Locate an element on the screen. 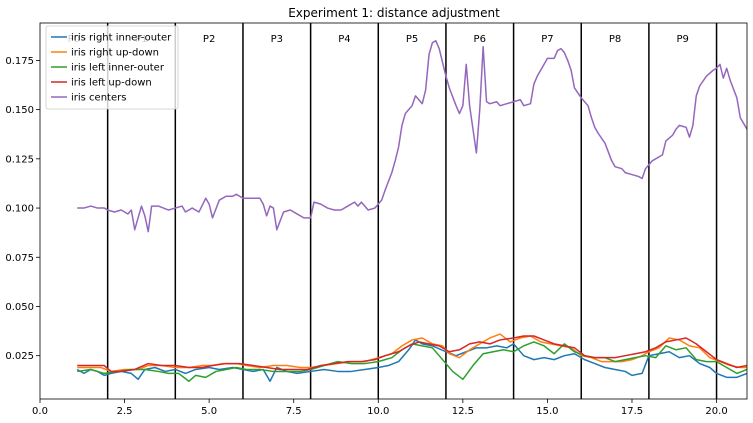 The image size is (753, 423). x-tick-label: 10.0 is located at coordinates (378, 411).